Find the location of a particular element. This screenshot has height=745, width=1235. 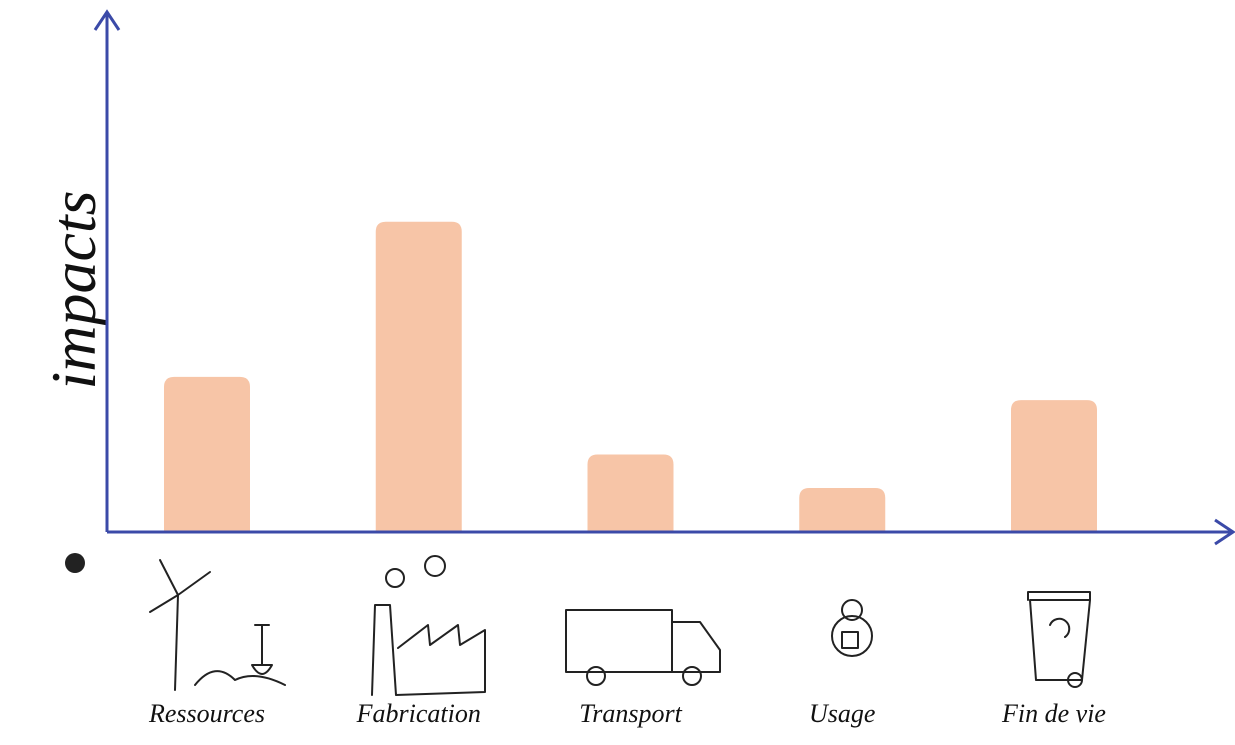

icons is located at coordinates (620, 625).